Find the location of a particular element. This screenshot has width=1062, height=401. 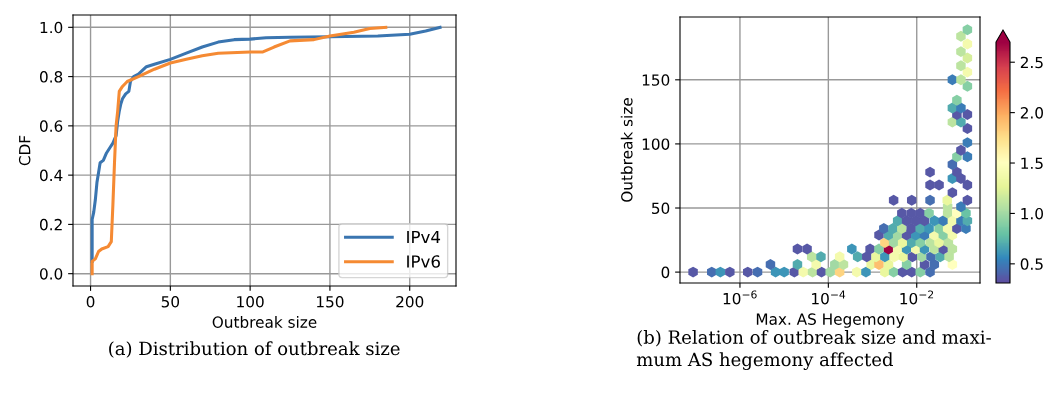

text: (b) Relation of outbreak size and maxi- mum AS hegemony affected is located at coordinates (813, 350).